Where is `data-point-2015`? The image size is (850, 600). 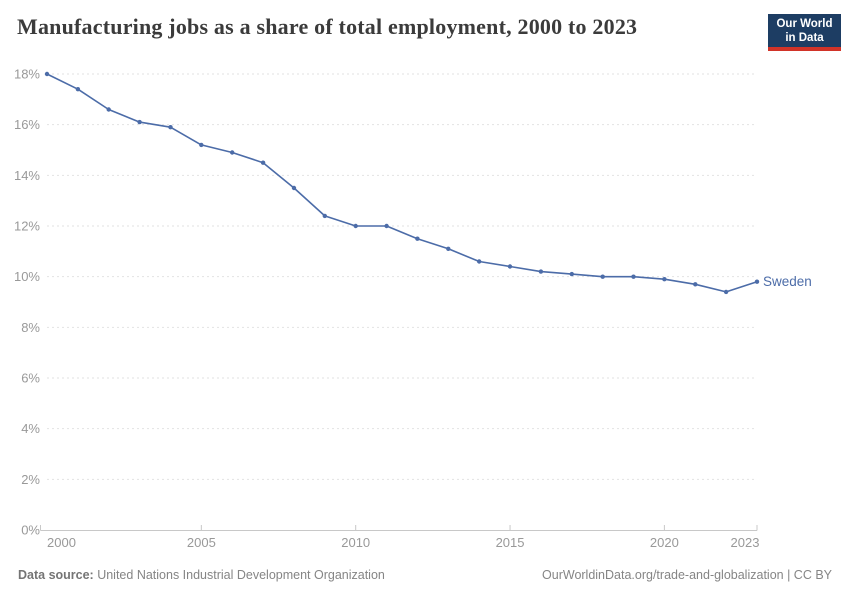
data-point-2015 is located at coordinates (510, 266).